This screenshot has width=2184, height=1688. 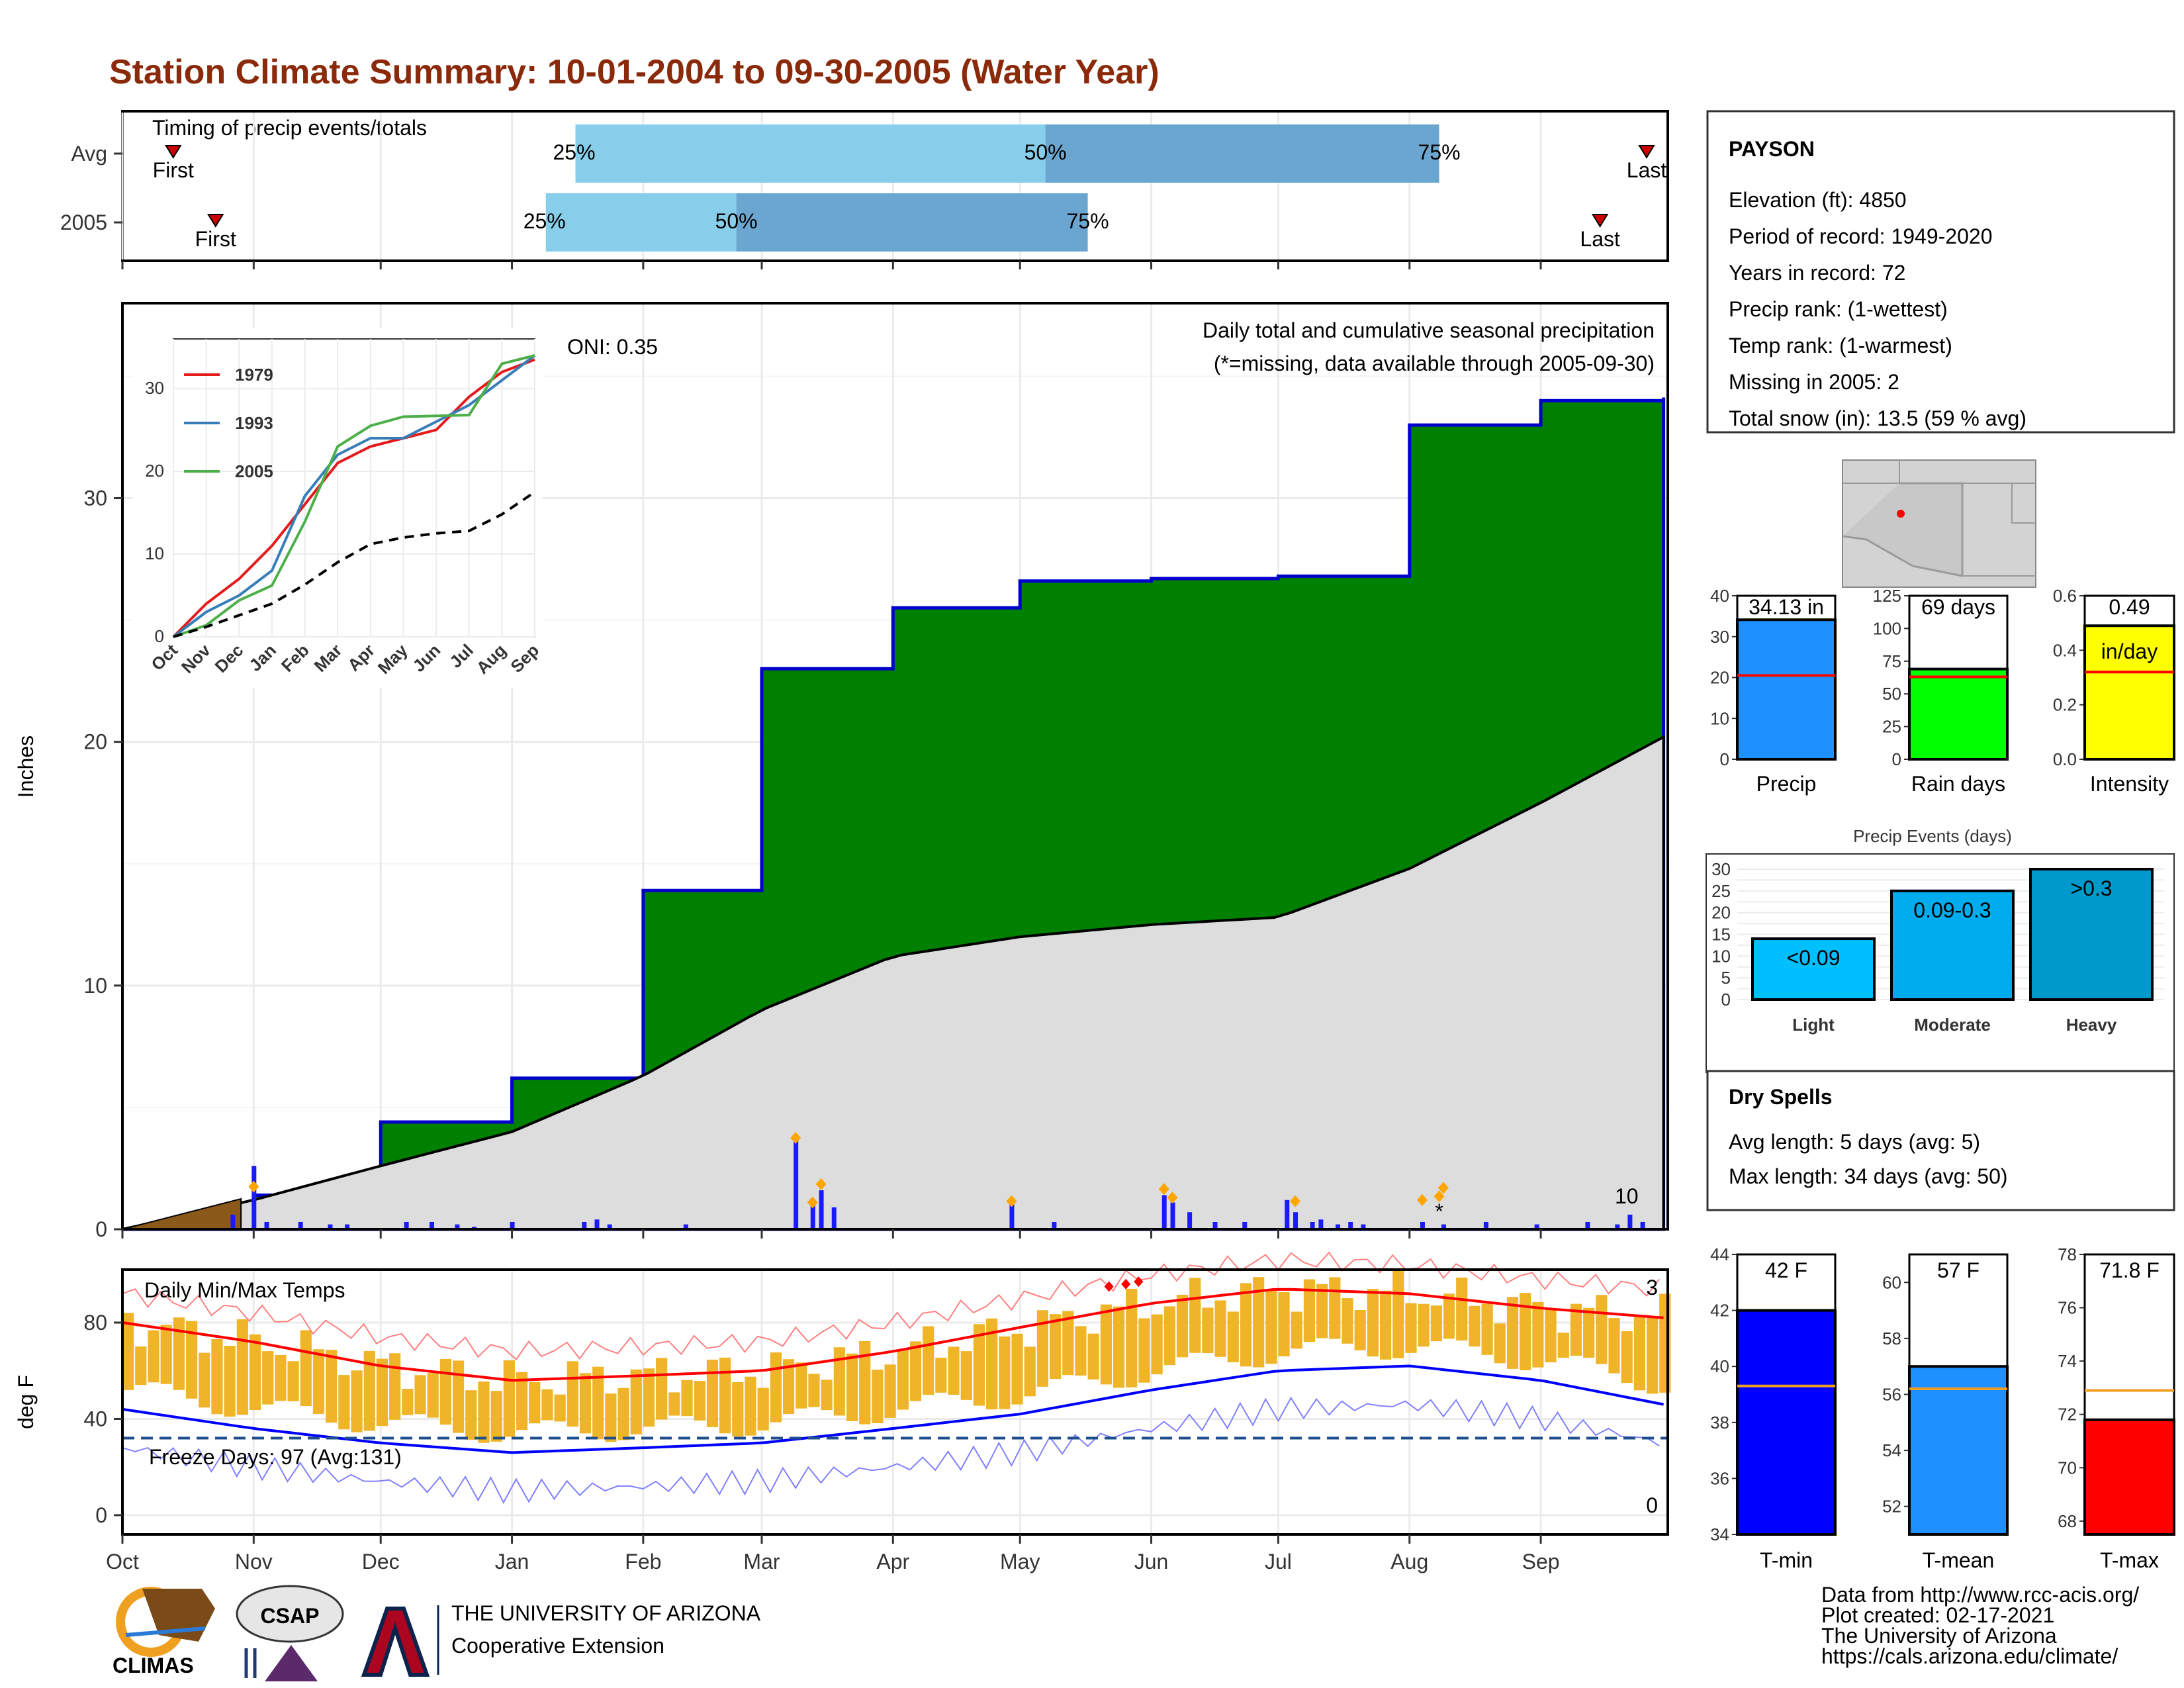 What do you see at coordinates (2065, 596) in the screenshot?
I see `y-tick-label: 0.6` at bounding box center [2065, 596].